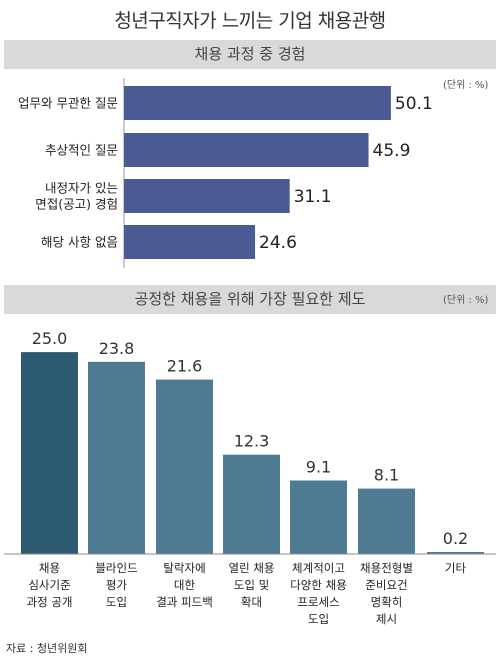 The height and width of the screenshot is (660, 500). What do you see at coordinates (252, 441) in the screenshot?
I see `vbar-value-label-3: 12.3` at bounding box center [252, 441].